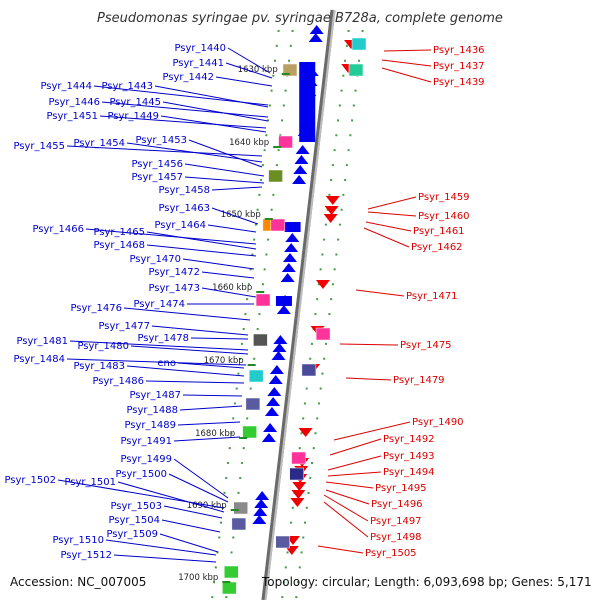  What do you see at coordinates (396, 521) in the screenshot?
I see `gene-label-right: Psyr_1497` at bounding box center [396, 521].